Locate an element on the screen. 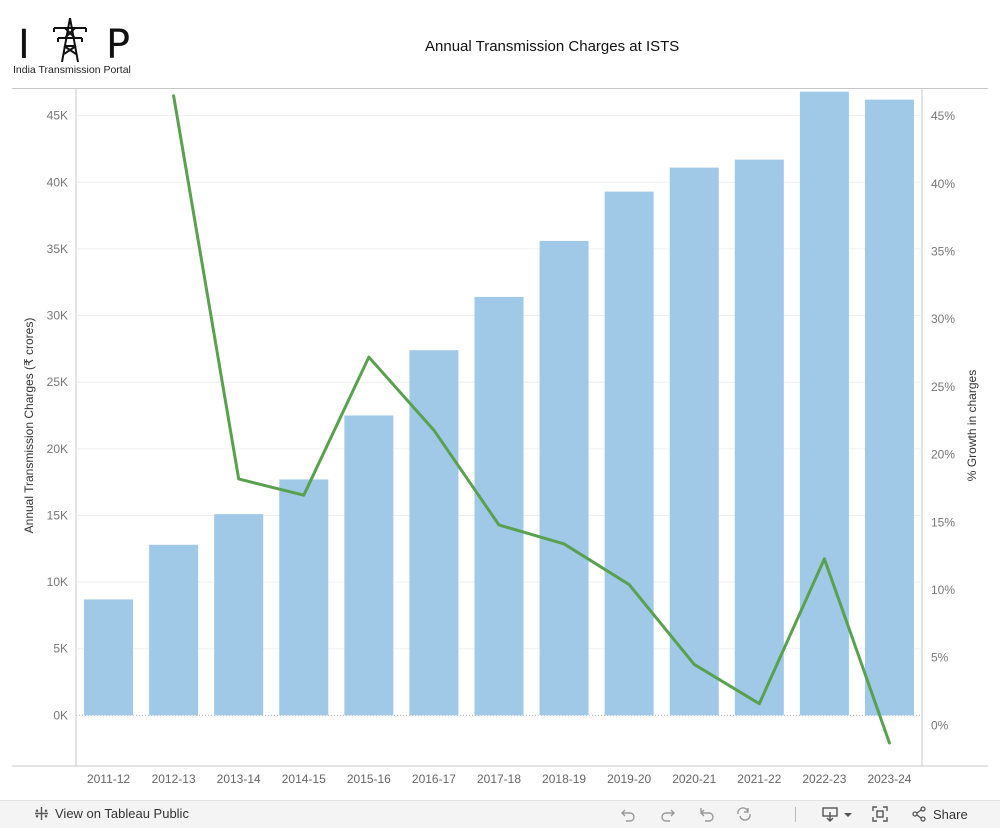  y-tick-label: 5K is located at coordinates (60, 649).